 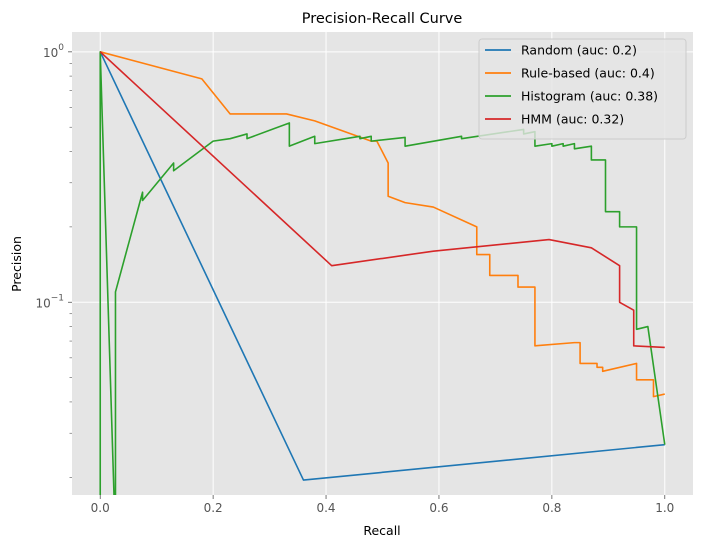 I want to click on x-tick-label: 0.0, so click(x=100, y=508).